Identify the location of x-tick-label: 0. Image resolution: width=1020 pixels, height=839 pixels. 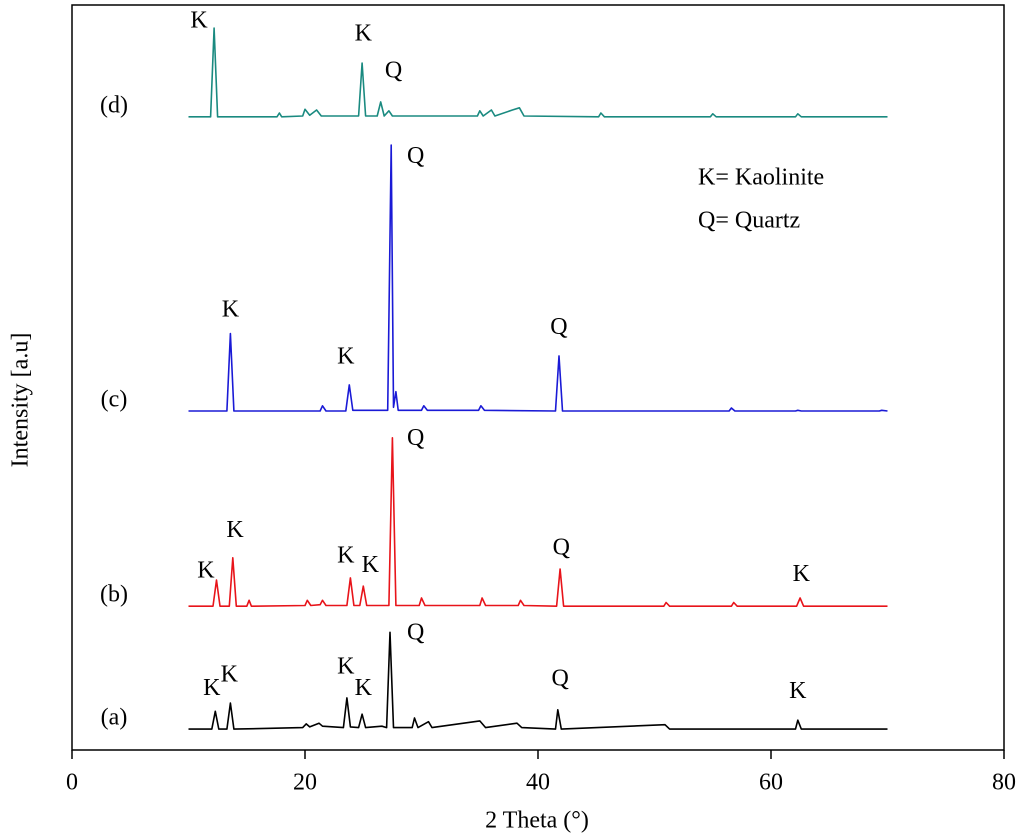
(72, 783).